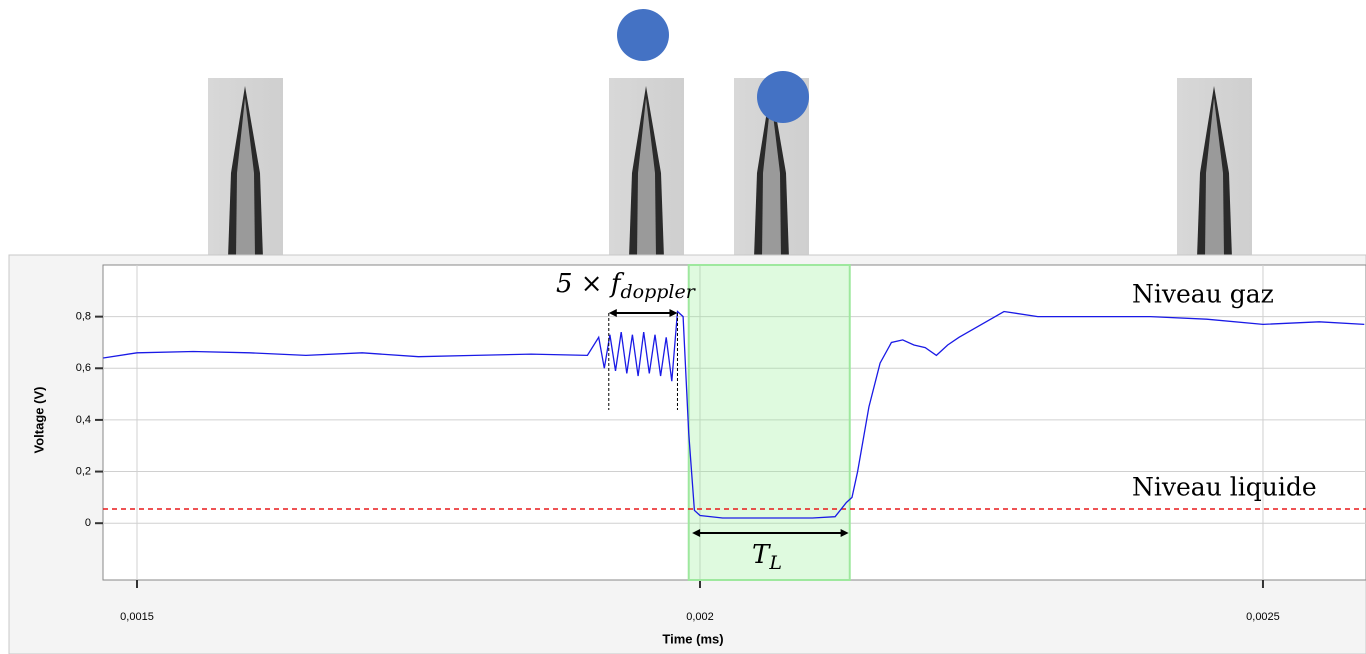 The height and width of the screenshot is (654, 1366). I want to click on y-tick-label: 0,6, so click(83, 368).